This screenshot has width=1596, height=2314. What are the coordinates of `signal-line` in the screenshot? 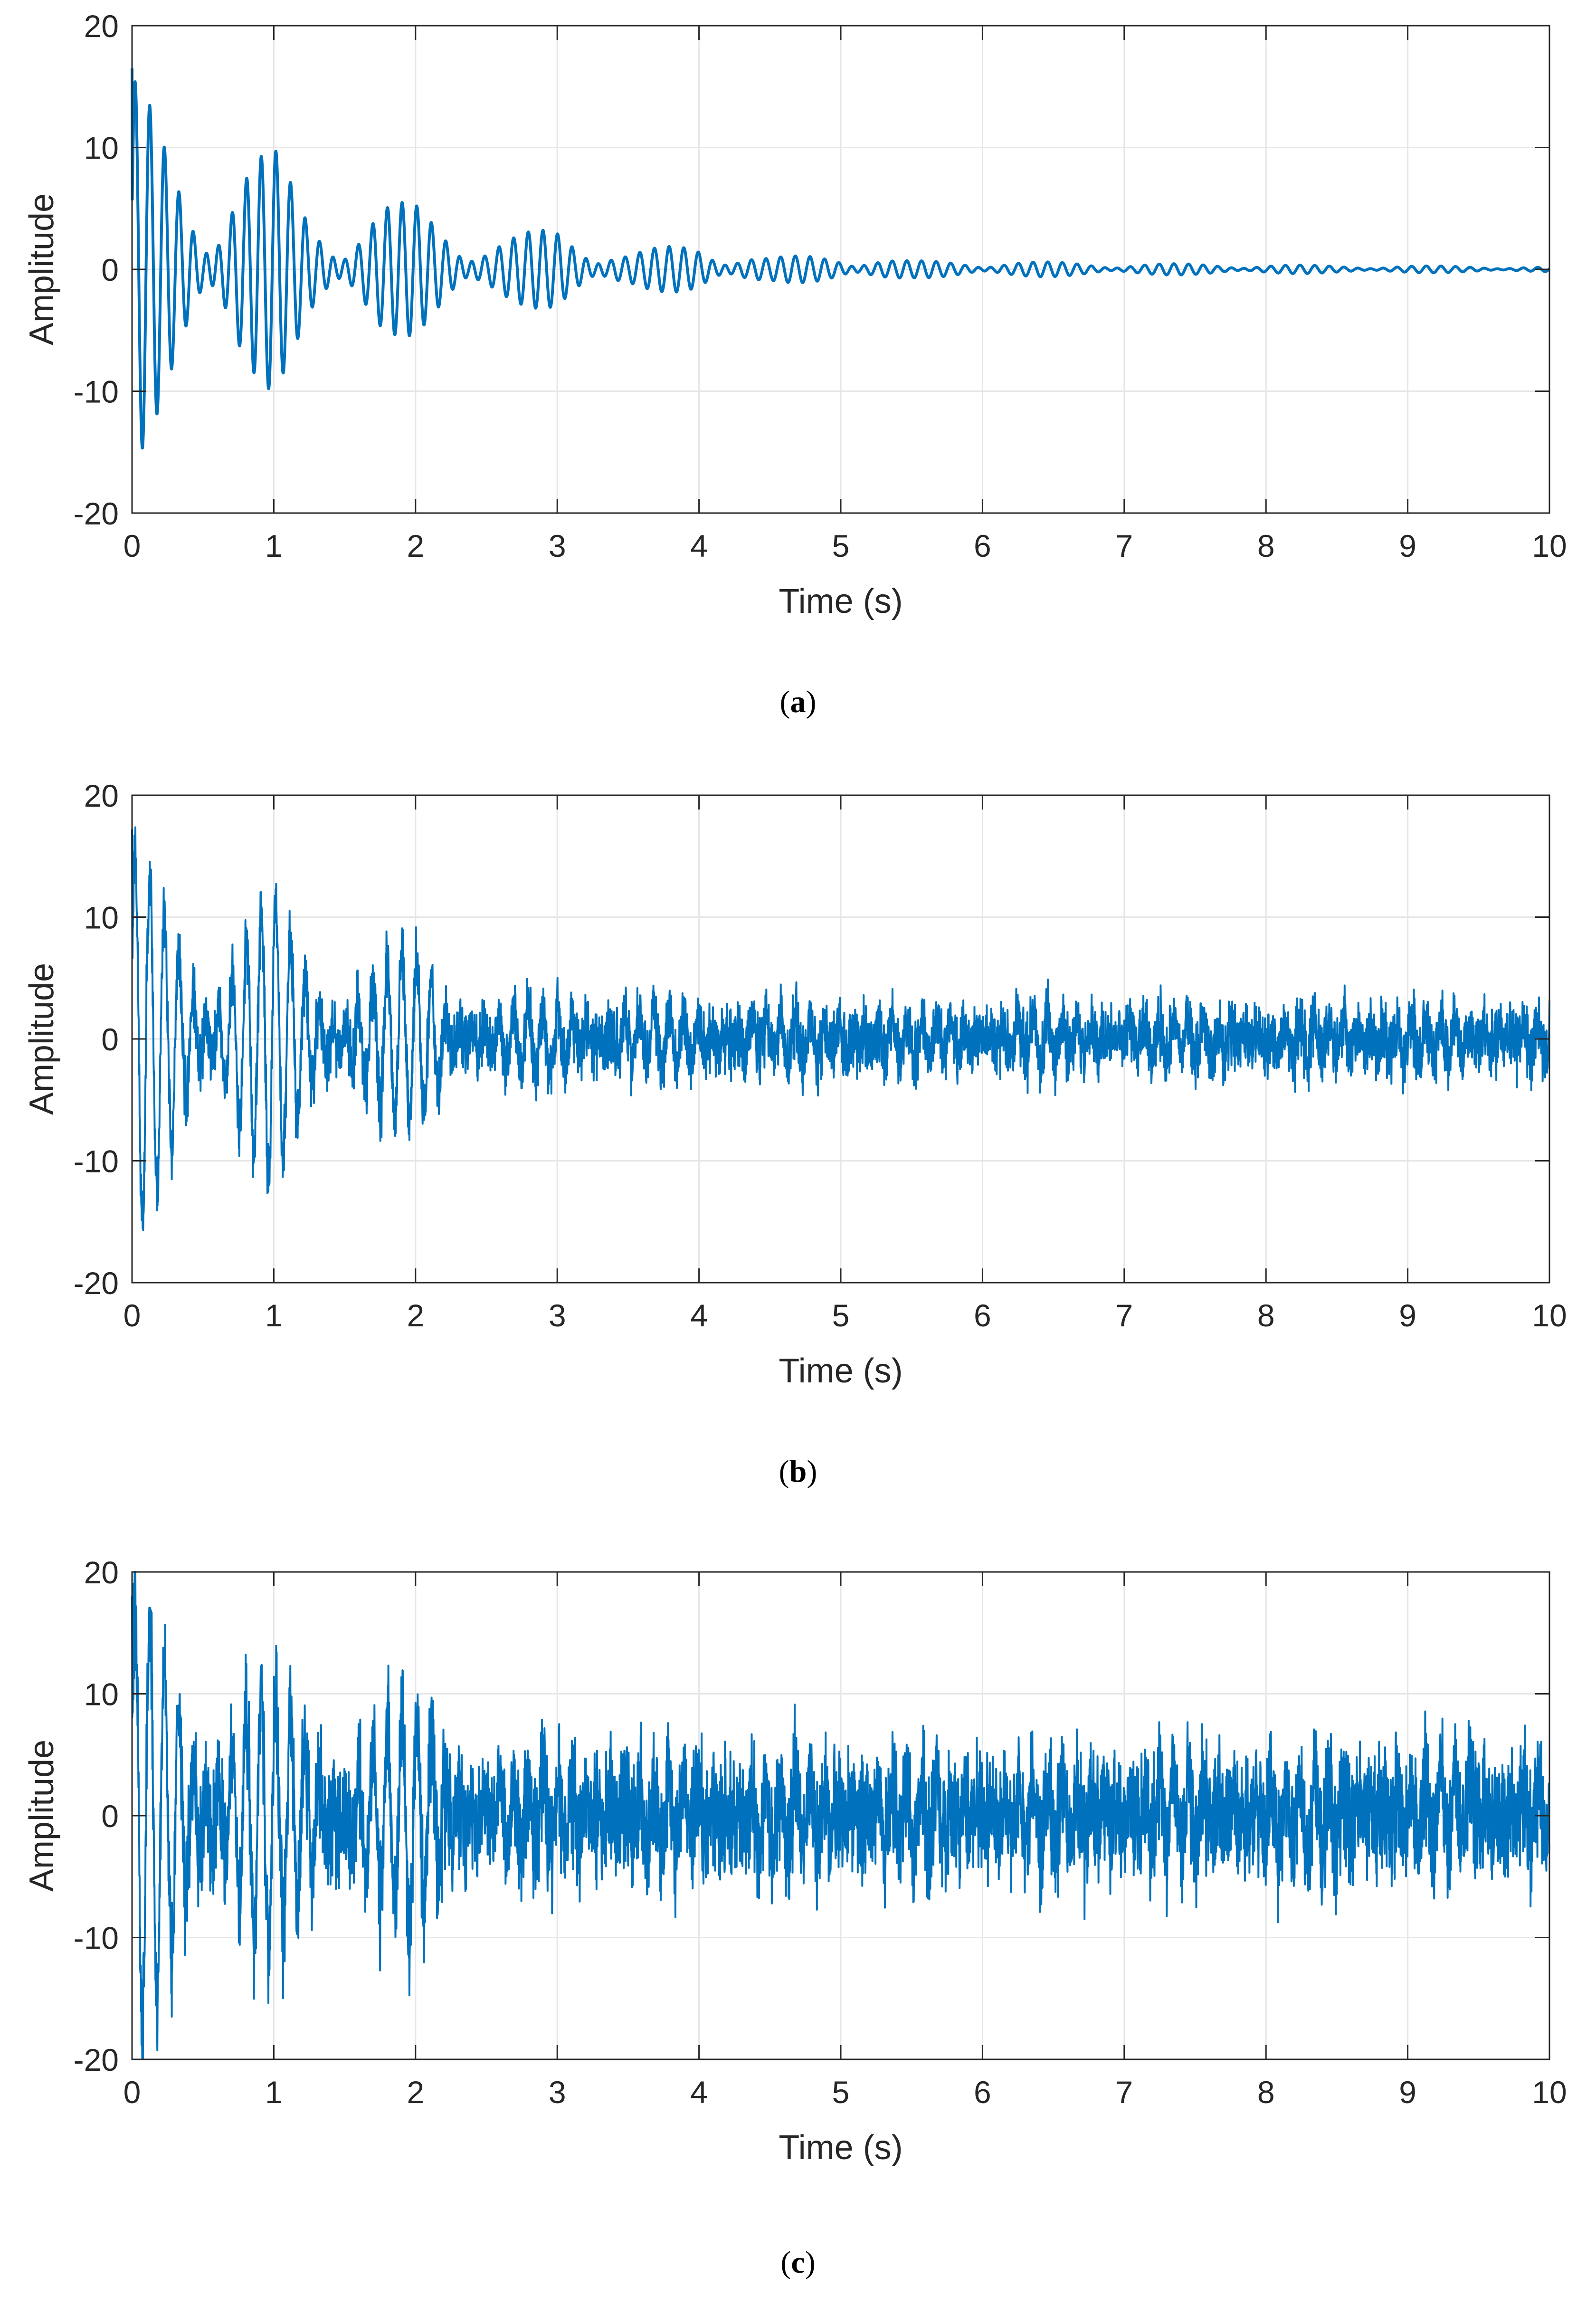 It's located at (841, 259).